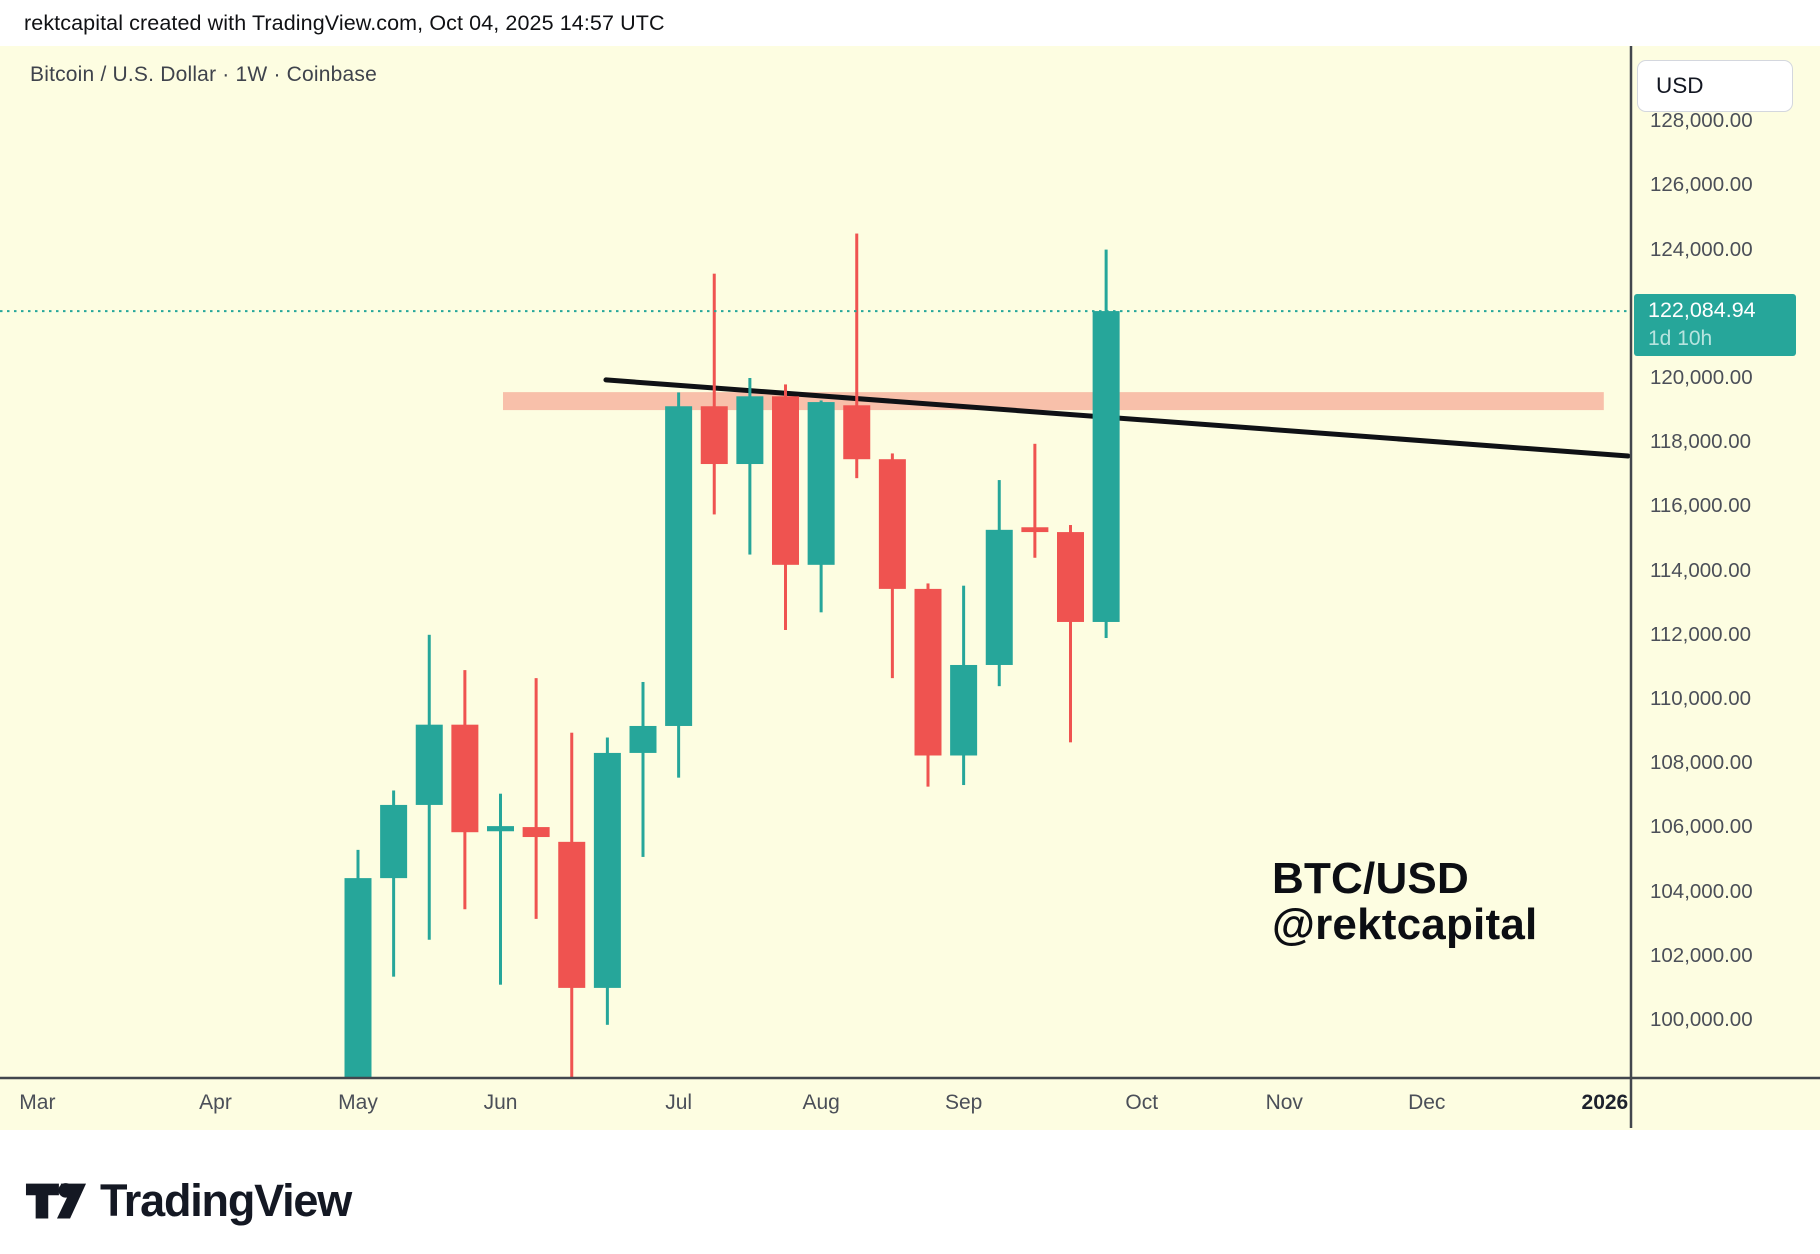  I want to click on tradingview-logo: TradingView, so click(188, 1201).